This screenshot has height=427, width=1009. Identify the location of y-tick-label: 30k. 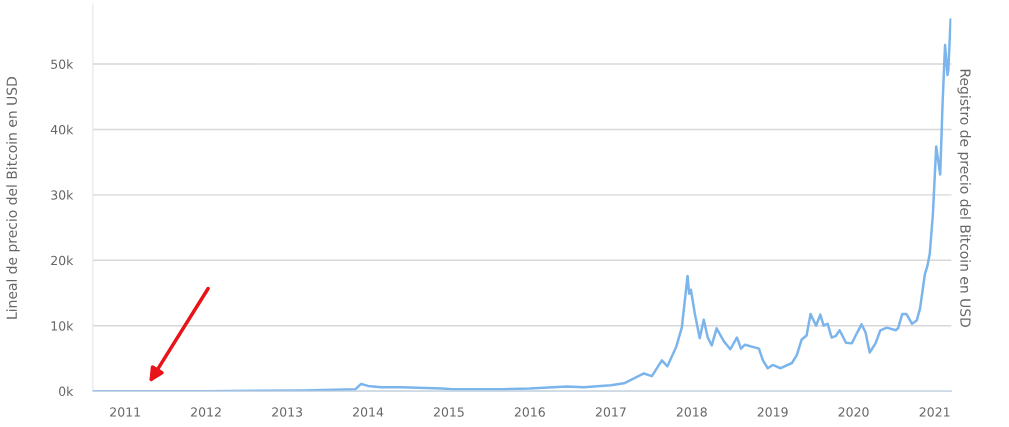
(62, 195).